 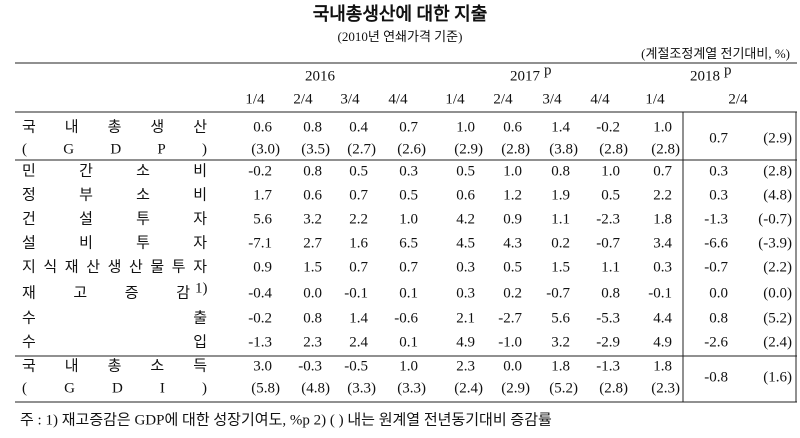 I want to click on year-sup: p, so click(x=548, y=70).